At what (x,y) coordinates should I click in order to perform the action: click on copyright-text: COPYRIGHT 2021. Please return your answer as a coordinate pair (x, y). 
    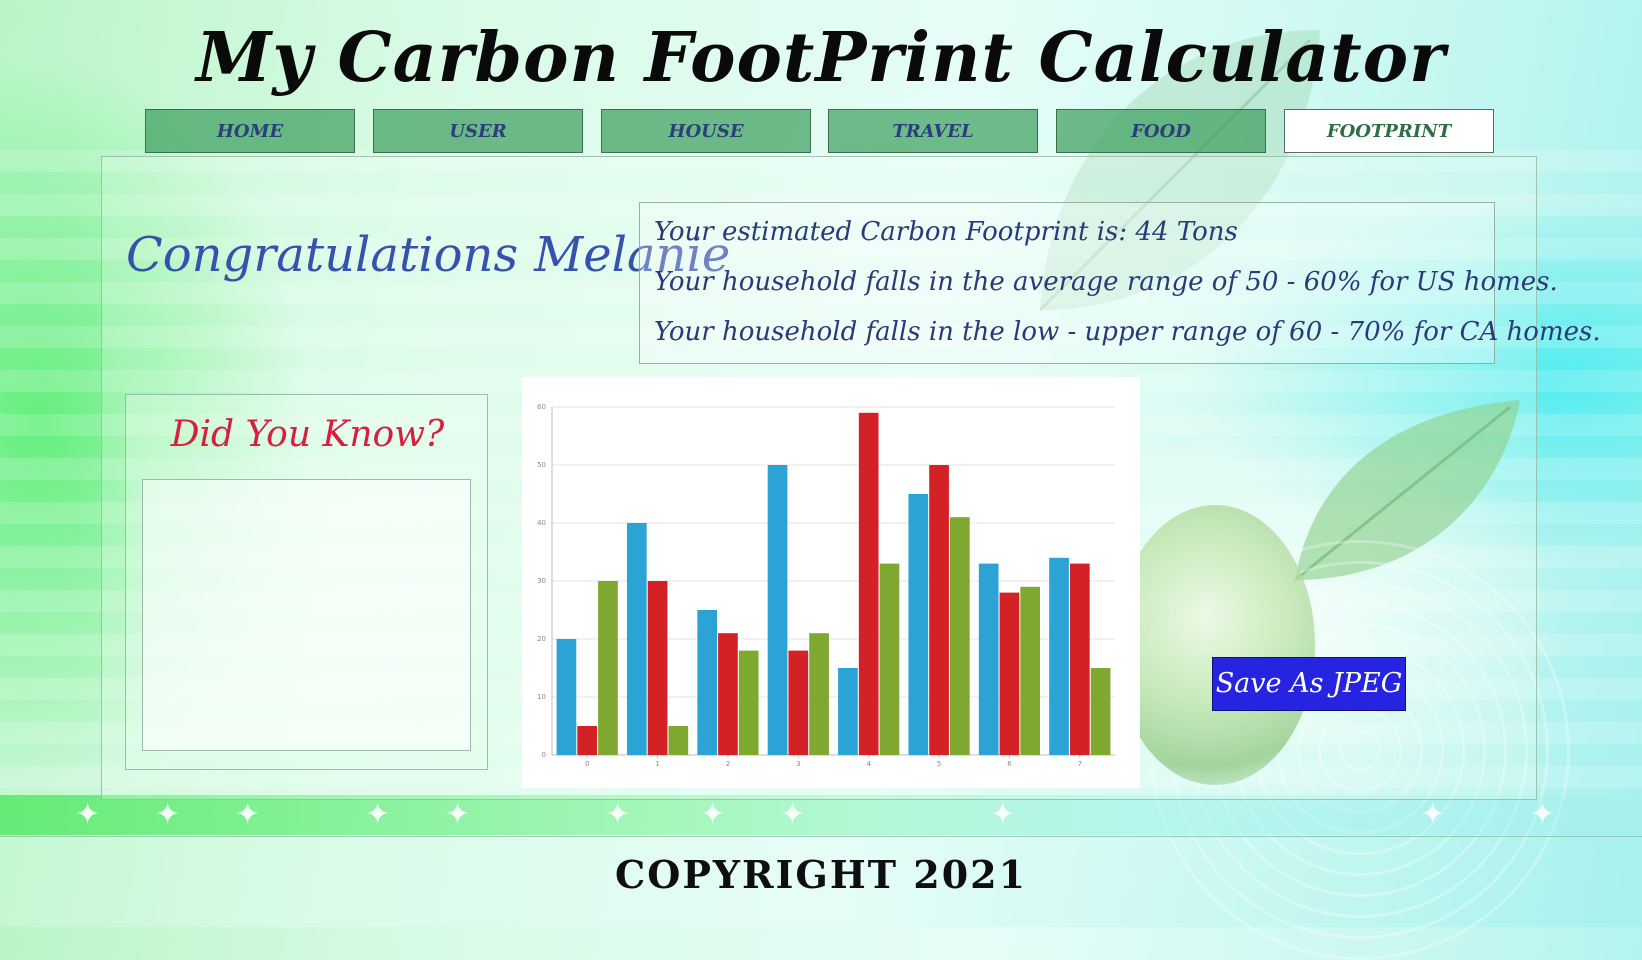
    Looking at the image, I should click on (821, 874).